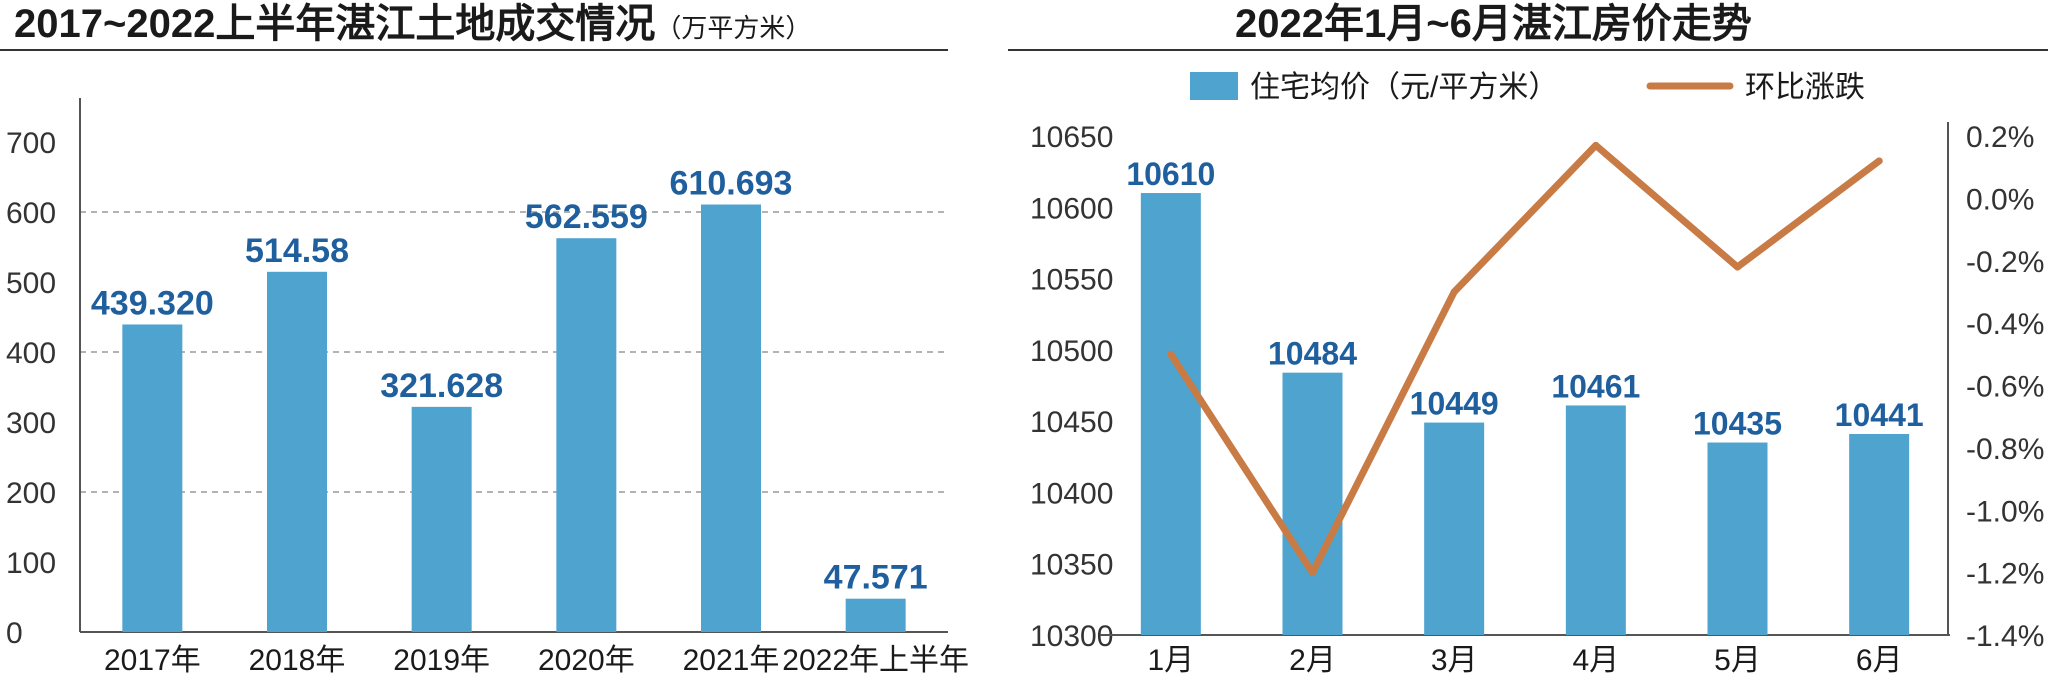  I want to click on x-category-label: 2022年上半年, so click(875, 660).